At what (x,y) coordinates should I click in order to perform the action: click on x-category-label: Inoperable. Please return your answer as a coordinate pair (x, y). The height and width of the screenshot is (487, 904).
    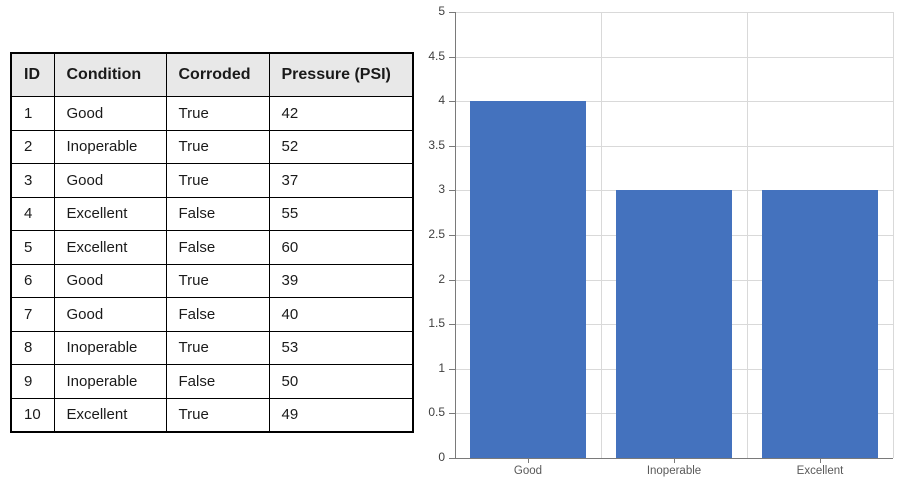
    Looking at the image, I should click on (674, 471).